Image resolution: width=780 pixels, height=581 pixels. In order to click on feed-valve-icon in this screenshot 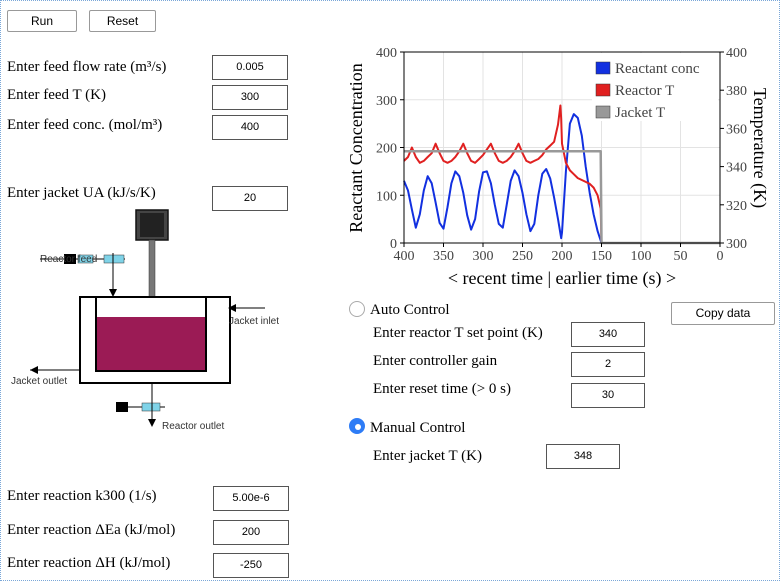, I will do `click(85, 259)`.